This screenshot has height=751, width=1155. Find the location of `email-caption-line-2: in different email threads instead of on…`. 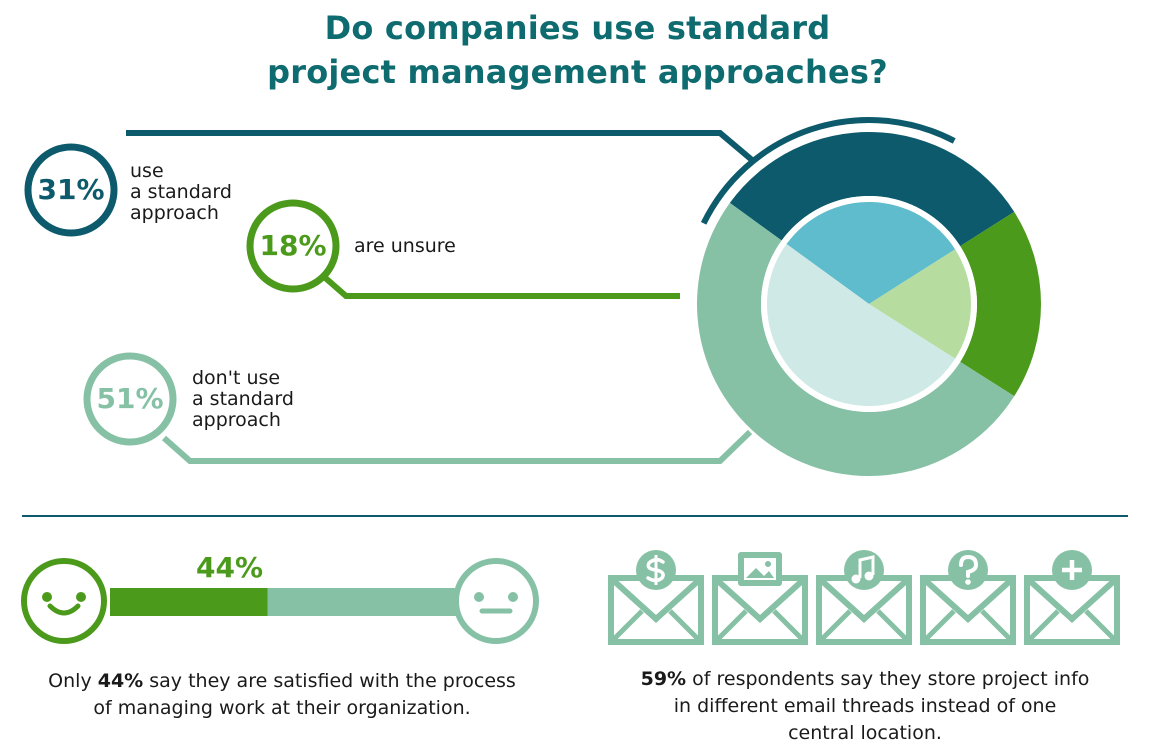

email-caption-line-2: in different email threads instead of on… is located at coordinates (865, 706).